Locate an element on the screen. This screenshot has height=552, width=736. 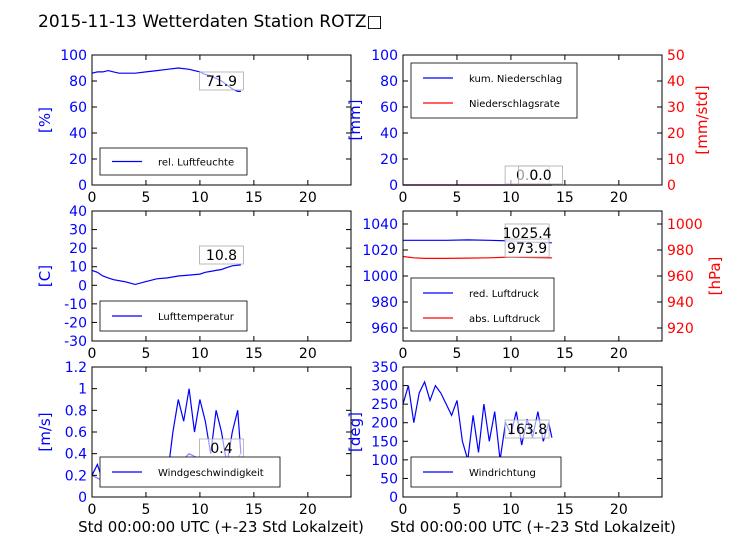
y-tick-label: 50 is located at coordinates (389, 479).